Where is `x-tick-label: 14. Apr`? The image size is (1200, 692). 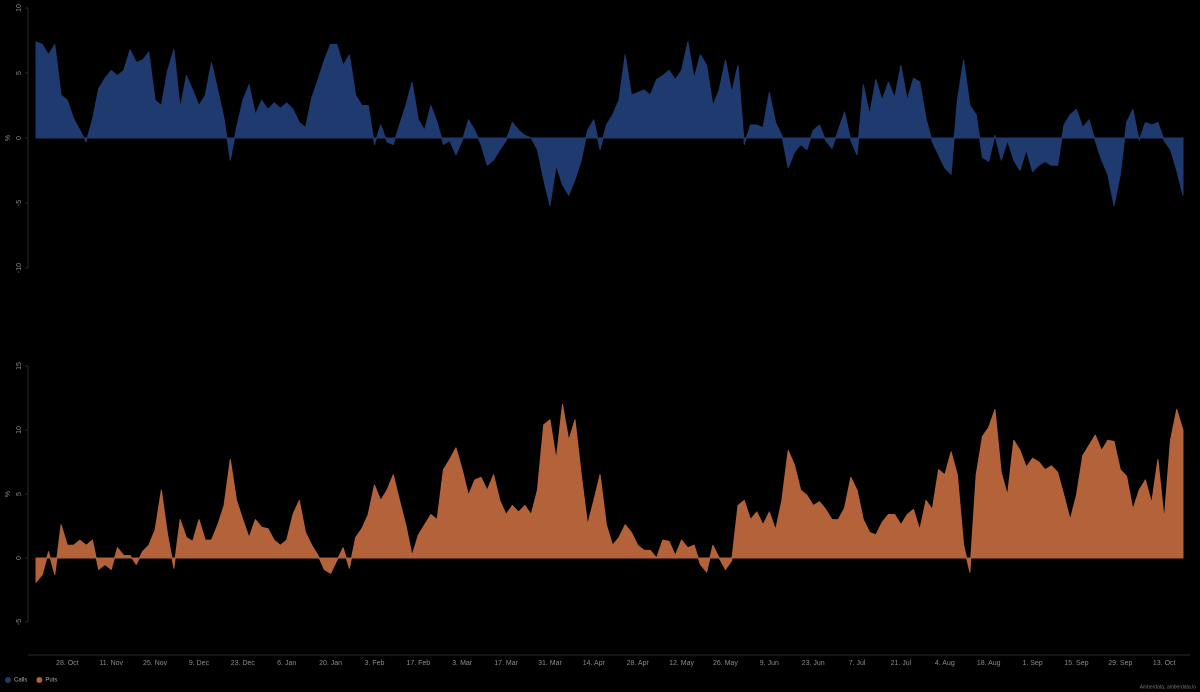 x-tick-label: 14. Apr is located at coordinates (594, 663).